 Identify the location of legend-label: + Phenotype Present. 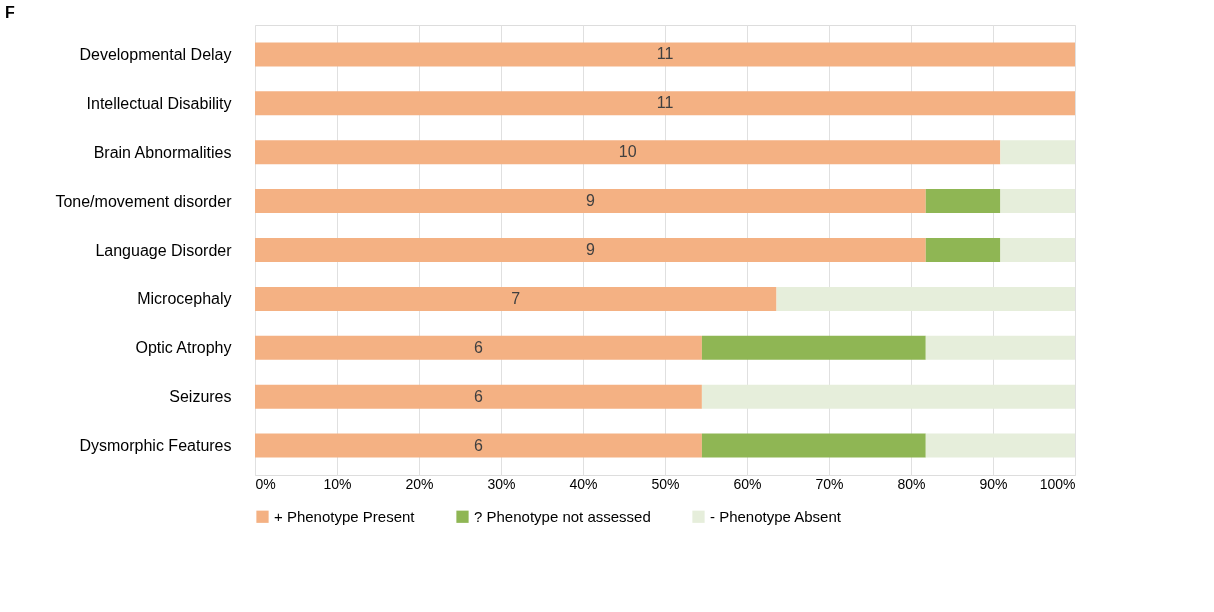
(345, 516).